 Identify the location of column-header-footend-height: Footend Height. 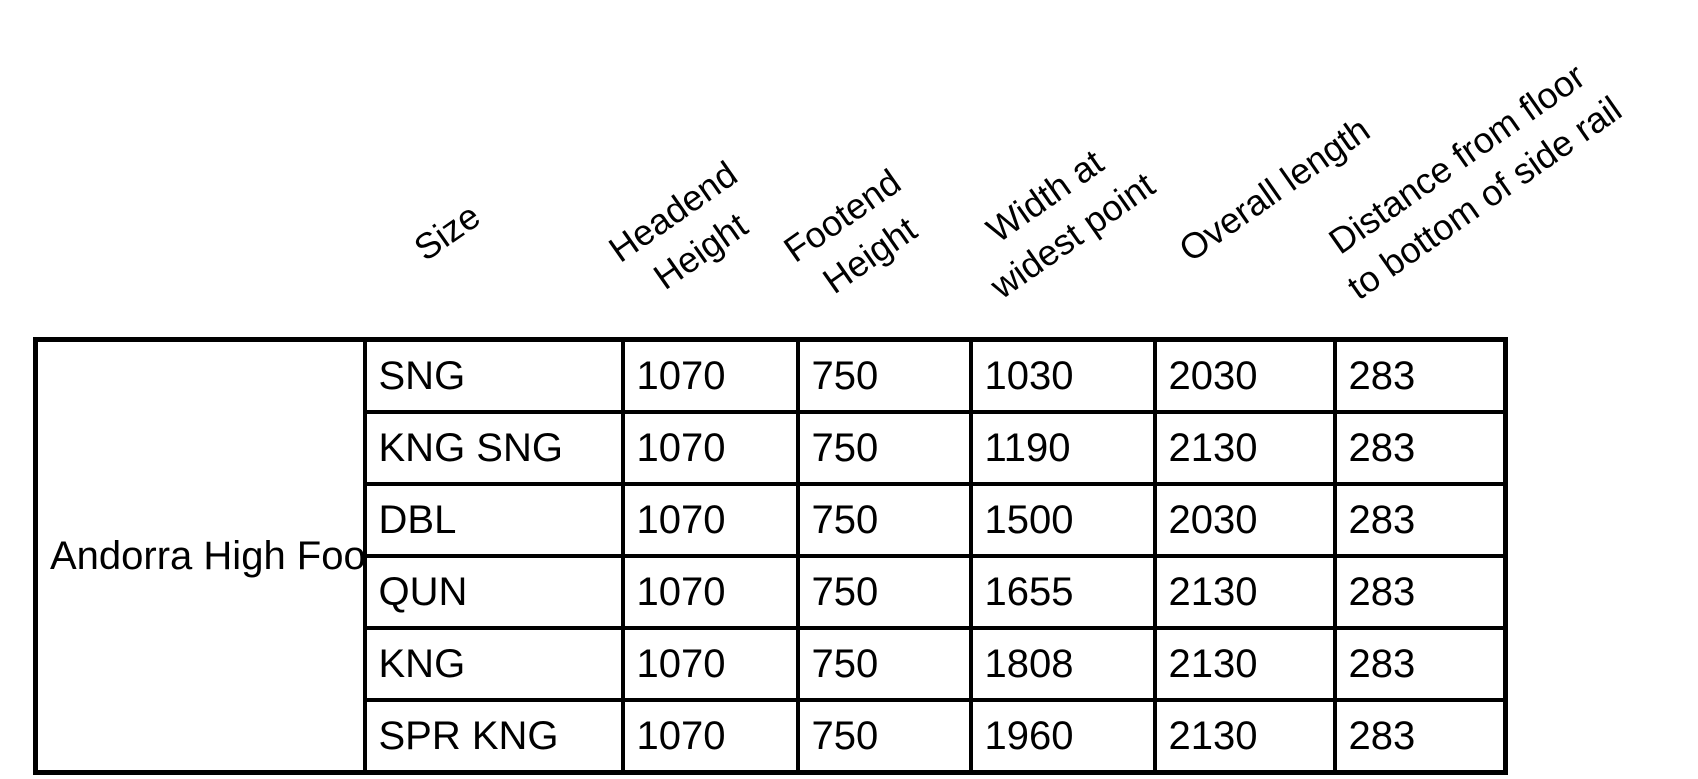
(850, 231).